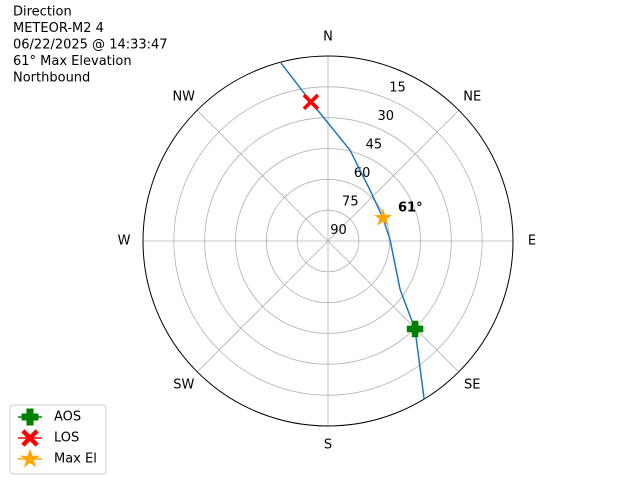 The width and height of the screenshot is (640, 480). I want to click on theta-tick-label: N, so click(328, 37).